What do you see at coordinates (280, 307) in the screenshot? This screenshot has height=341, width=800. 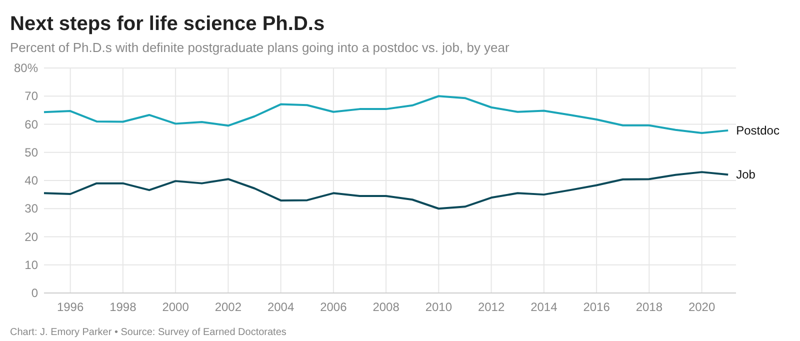 I see `x-tick-label: 2004` at bounding box center [280, 307].